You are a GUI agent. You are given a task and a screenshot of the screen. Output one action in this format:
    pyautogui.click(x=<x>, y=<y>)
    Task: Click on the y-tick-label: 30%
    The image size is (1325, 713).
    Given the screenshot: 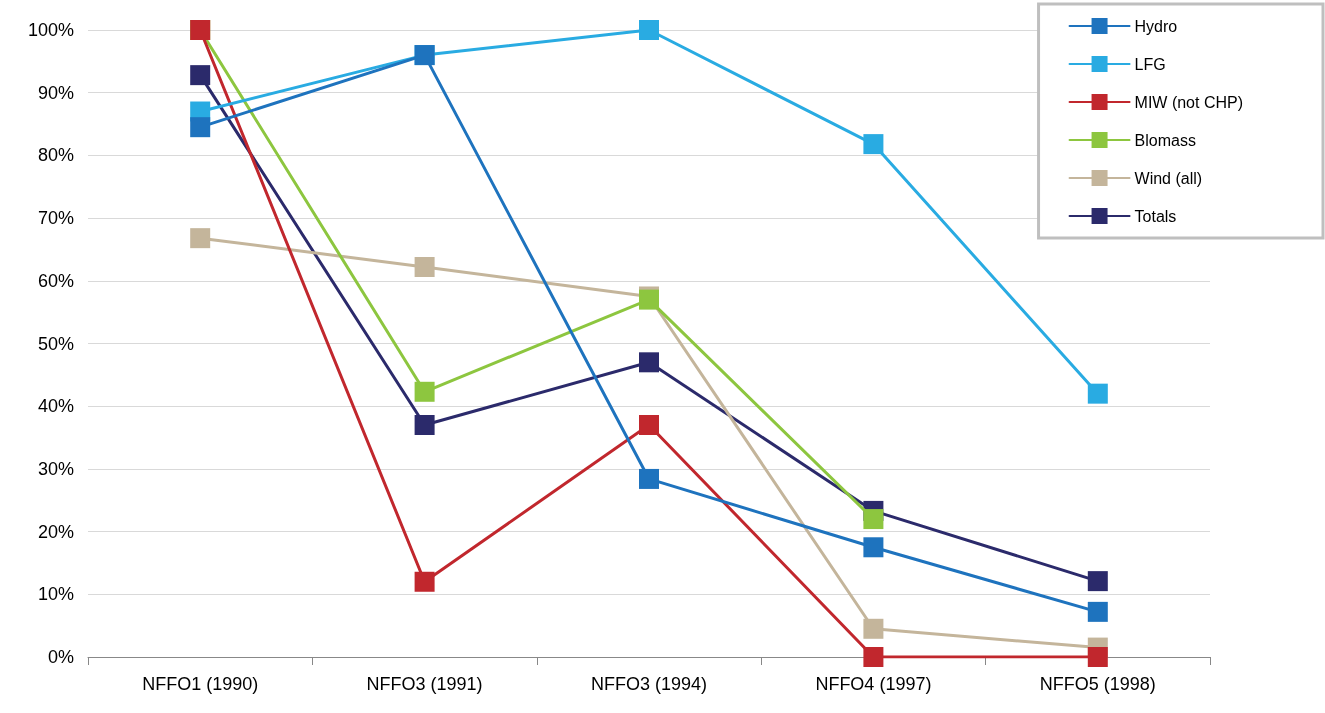 What is the action you would take?
    pyautogui.click(x=55, y=468)
    